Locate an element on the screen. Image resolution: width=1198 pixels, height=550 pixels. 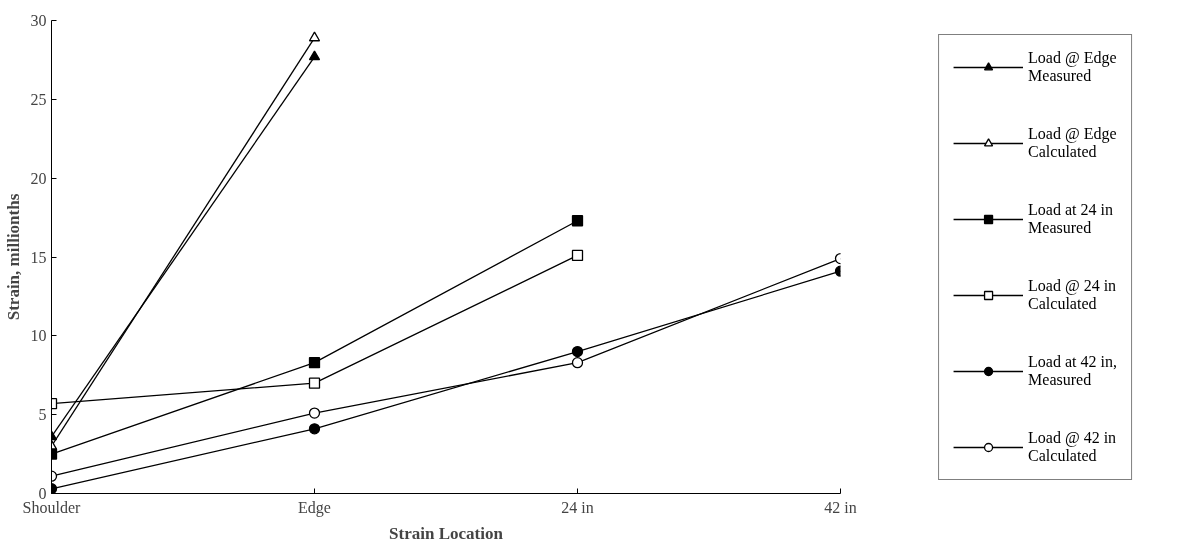
legend-label: Load @ 24 in Calculated is located at coordinates (1072, 294).